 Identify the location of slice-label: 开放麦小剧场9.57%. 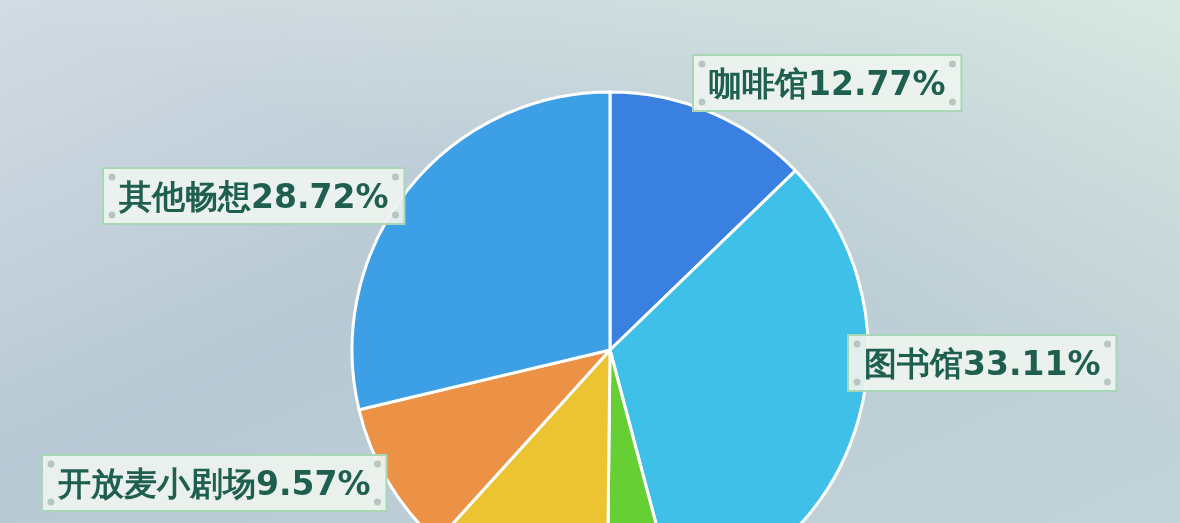
(214, 483).